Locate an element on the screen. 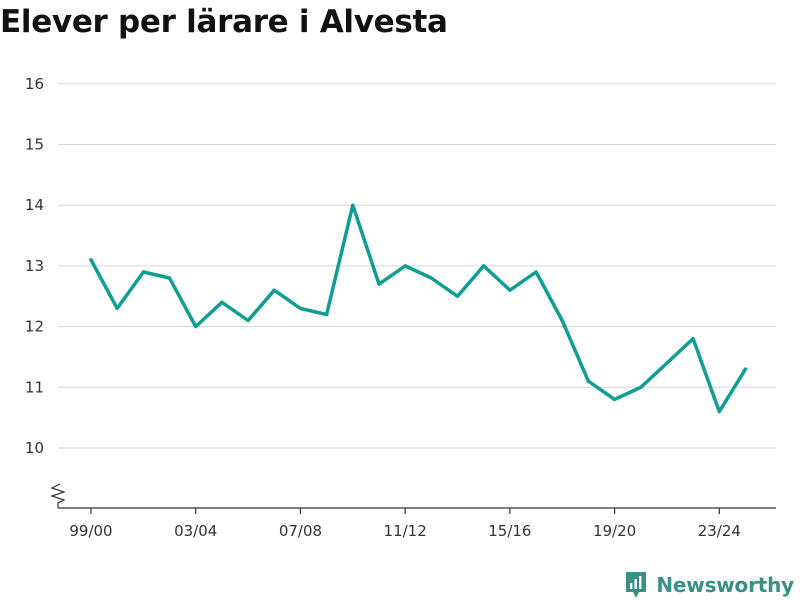 The image size is (800, 601). x-tick-label: 07/08 is located at coordinates (300, 531).